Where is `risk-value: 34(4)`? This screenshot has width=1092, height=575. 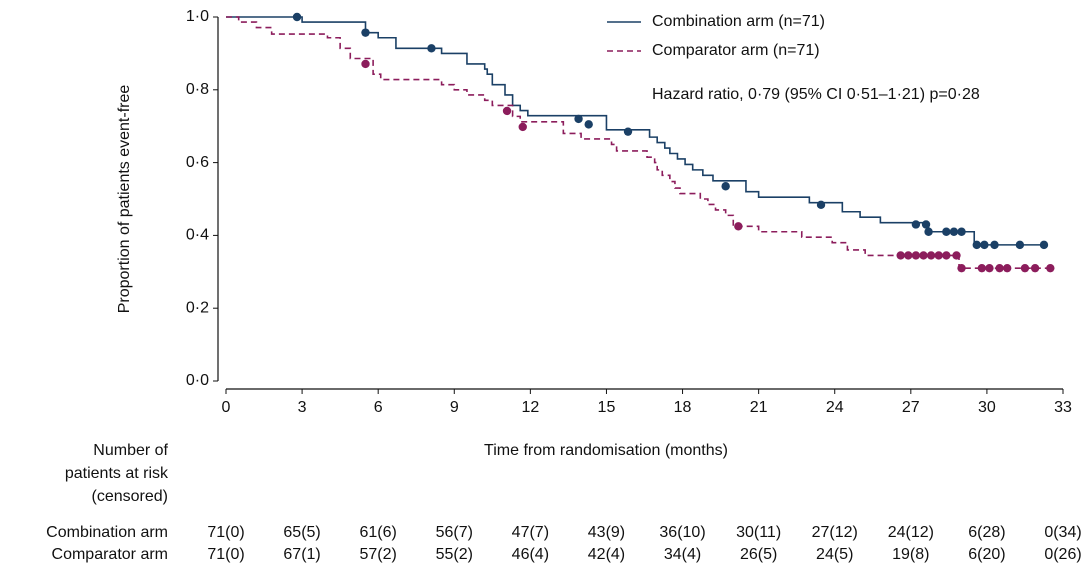 risk-value: 34(4) is located at coordinates (682, 554).